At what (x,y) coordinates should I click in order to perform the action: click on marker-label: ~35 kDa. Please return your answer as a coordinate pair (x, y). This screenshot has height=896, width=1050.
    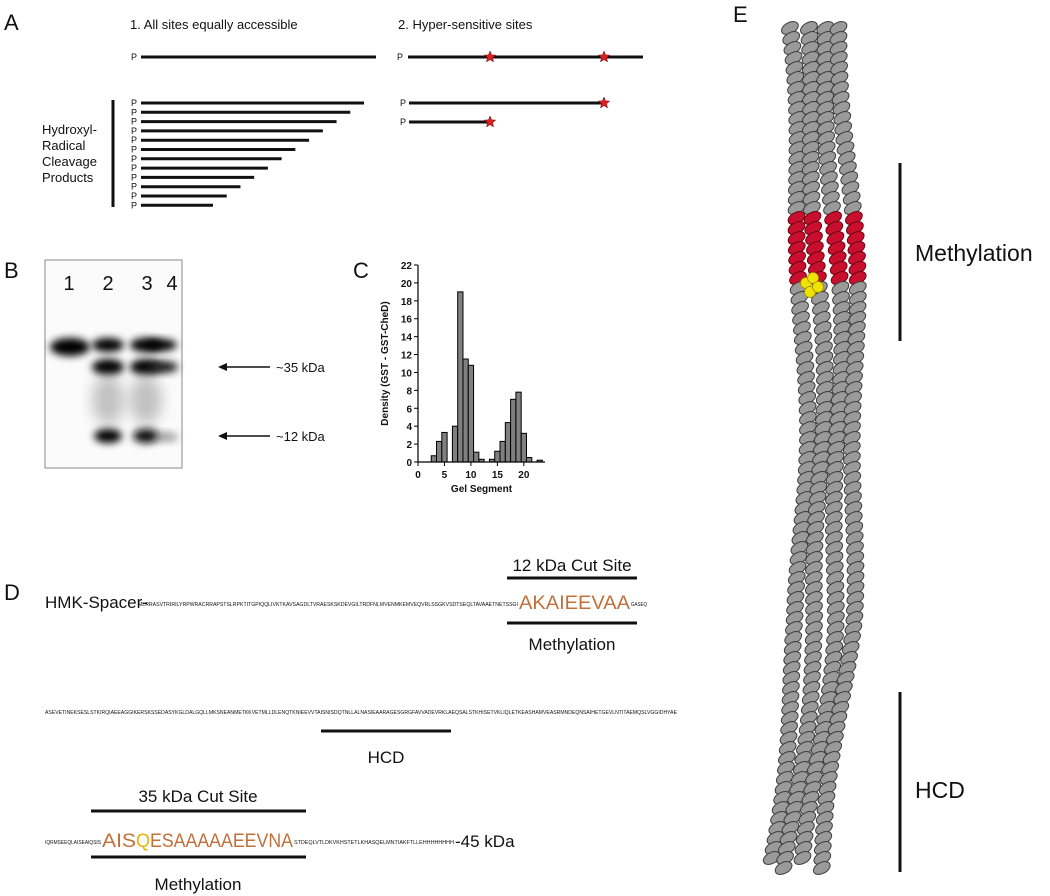
    Looking at the image, I should click on (301, 367).